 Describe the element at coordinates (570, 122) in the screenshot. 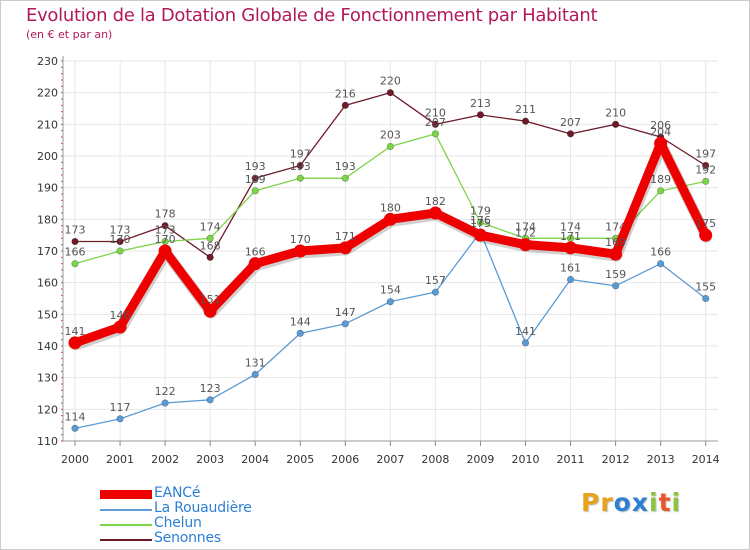

I see `data-label-senonnes: 207` at that location.